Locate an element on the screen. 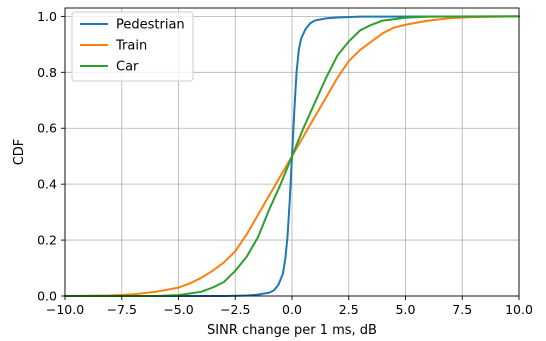 The image size is (546, 341). legend-box is located at coordinates (132, 46).